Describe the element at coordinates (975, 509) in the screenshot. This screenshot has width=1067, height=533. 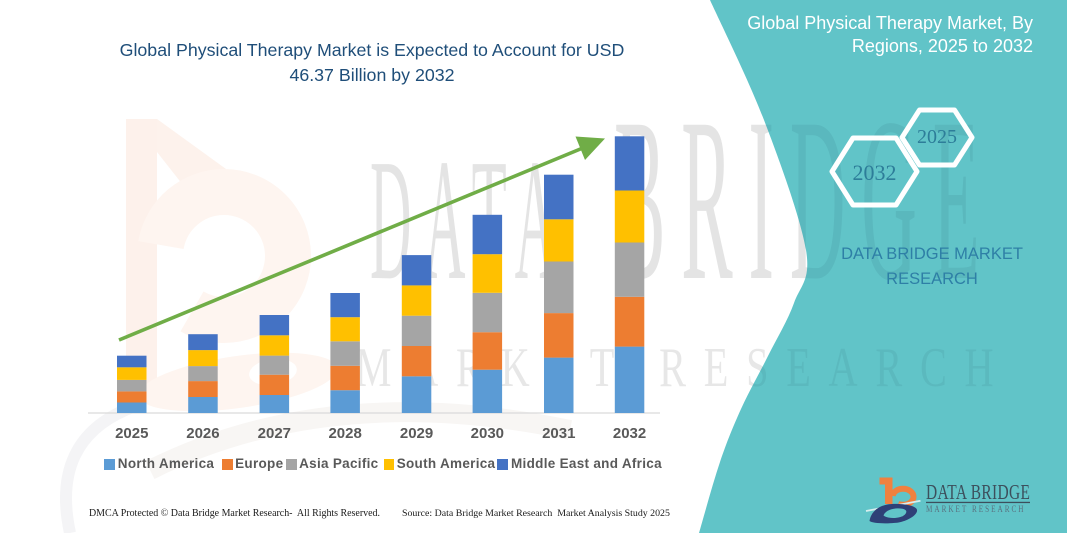
I see `svg-text: MARKET RESEARCH` at that location.